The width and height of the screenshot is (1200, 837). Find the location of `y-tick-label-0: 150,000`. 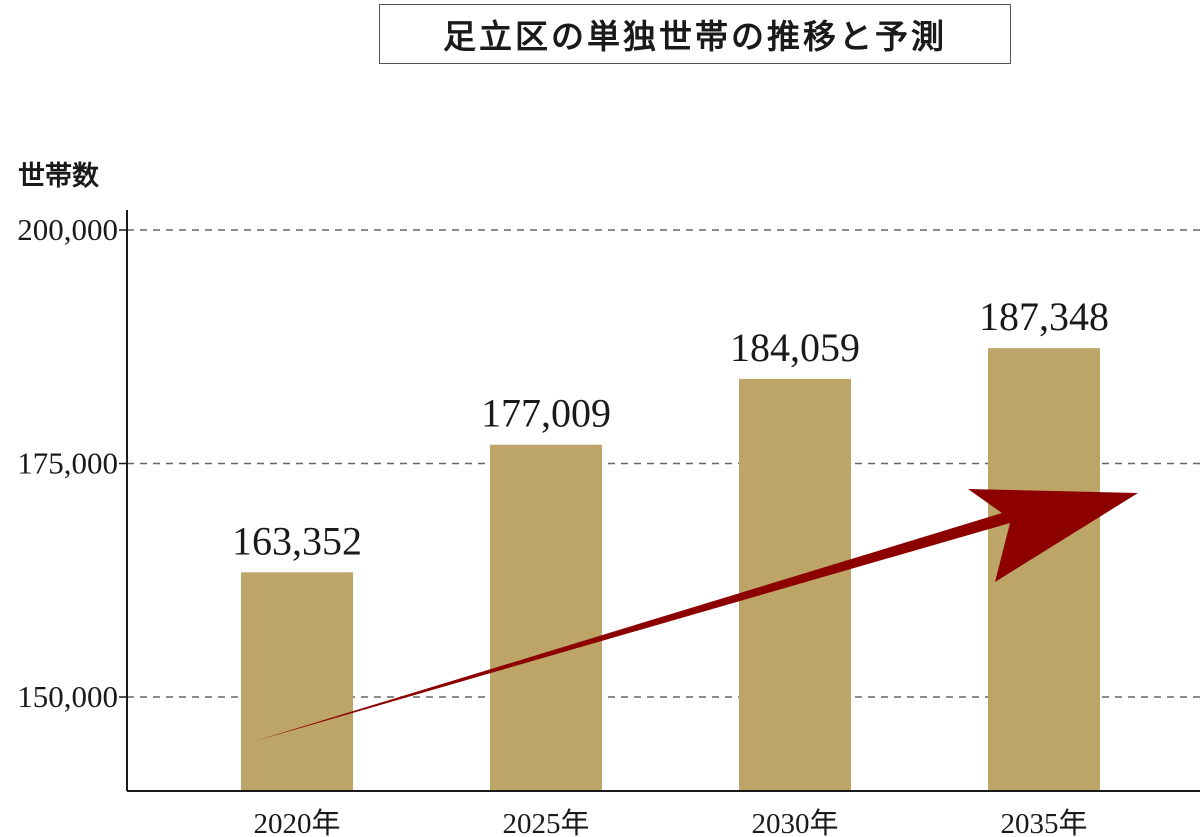

y-tick-label-0: 150,000 is located at coordinates (67, 696).